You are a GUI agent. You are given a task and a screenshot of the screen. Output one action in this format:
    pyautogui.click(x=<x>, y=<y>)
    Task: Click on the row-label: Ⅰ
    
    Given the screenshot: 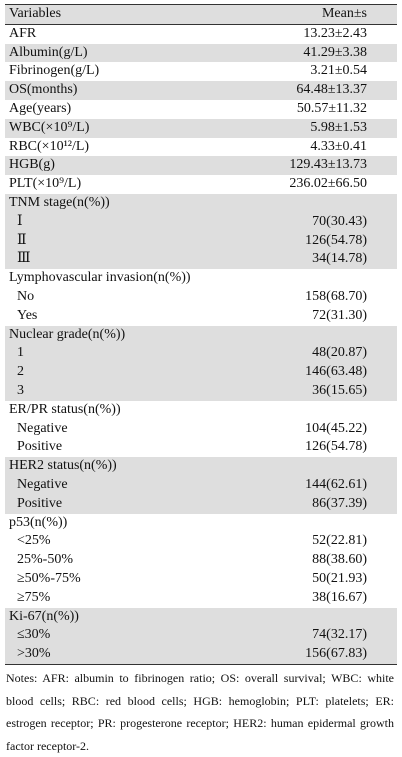 What is the action you would take?
    pyautogui.click(x=20, y=221)
    